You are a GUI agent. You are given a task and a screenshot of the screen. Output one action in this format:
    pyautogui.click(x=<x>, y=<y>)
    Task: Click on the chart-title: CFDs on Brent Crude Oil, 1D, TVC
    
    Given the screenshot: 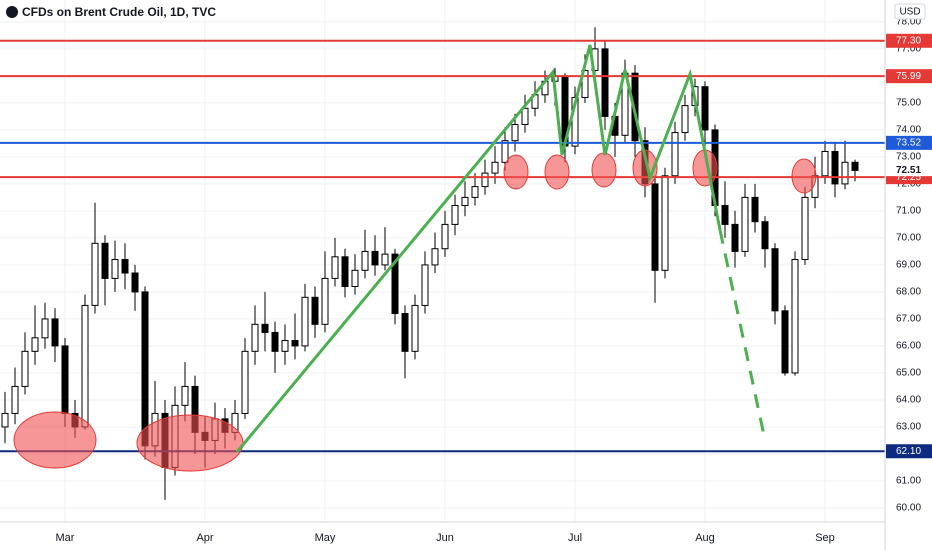 What is the action you would take?
    pyautogui.click(x=119, y=12)
    